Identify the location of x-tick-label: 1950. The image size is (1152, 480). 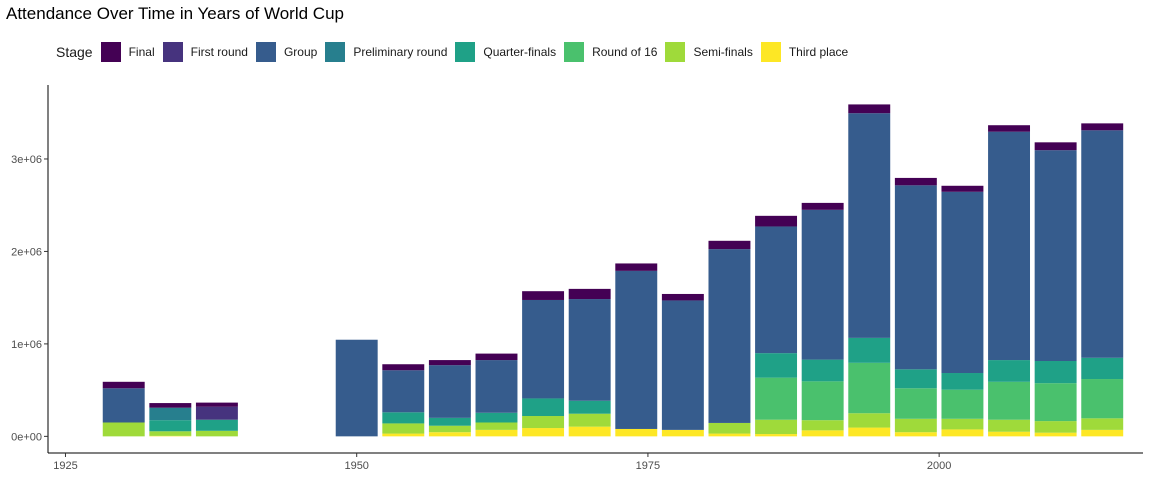
(356, 466).